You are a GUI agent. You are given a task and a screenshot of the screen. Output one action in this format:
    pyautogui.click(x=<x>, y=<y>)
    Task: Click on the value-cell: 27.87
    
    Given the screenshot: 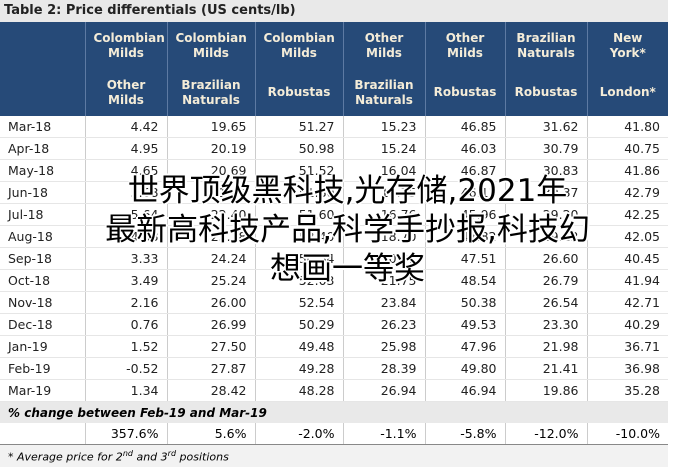 What is the action you would take?
    pyautogui.click(x=211, y=369)
    